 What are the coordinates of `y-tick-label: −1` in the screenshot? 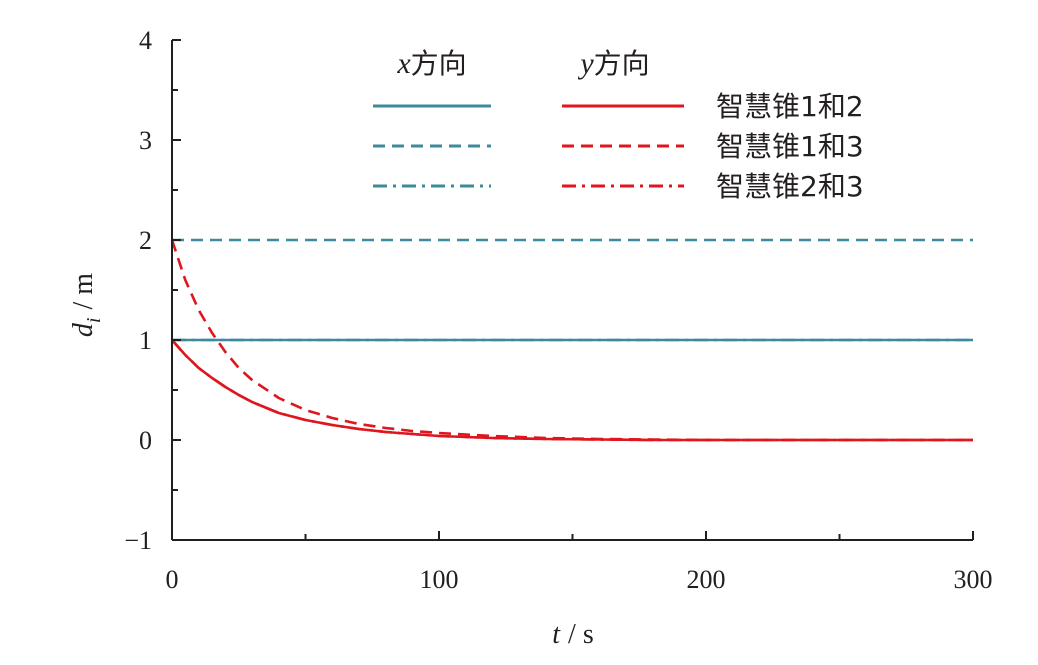 It's located at (138, 540).